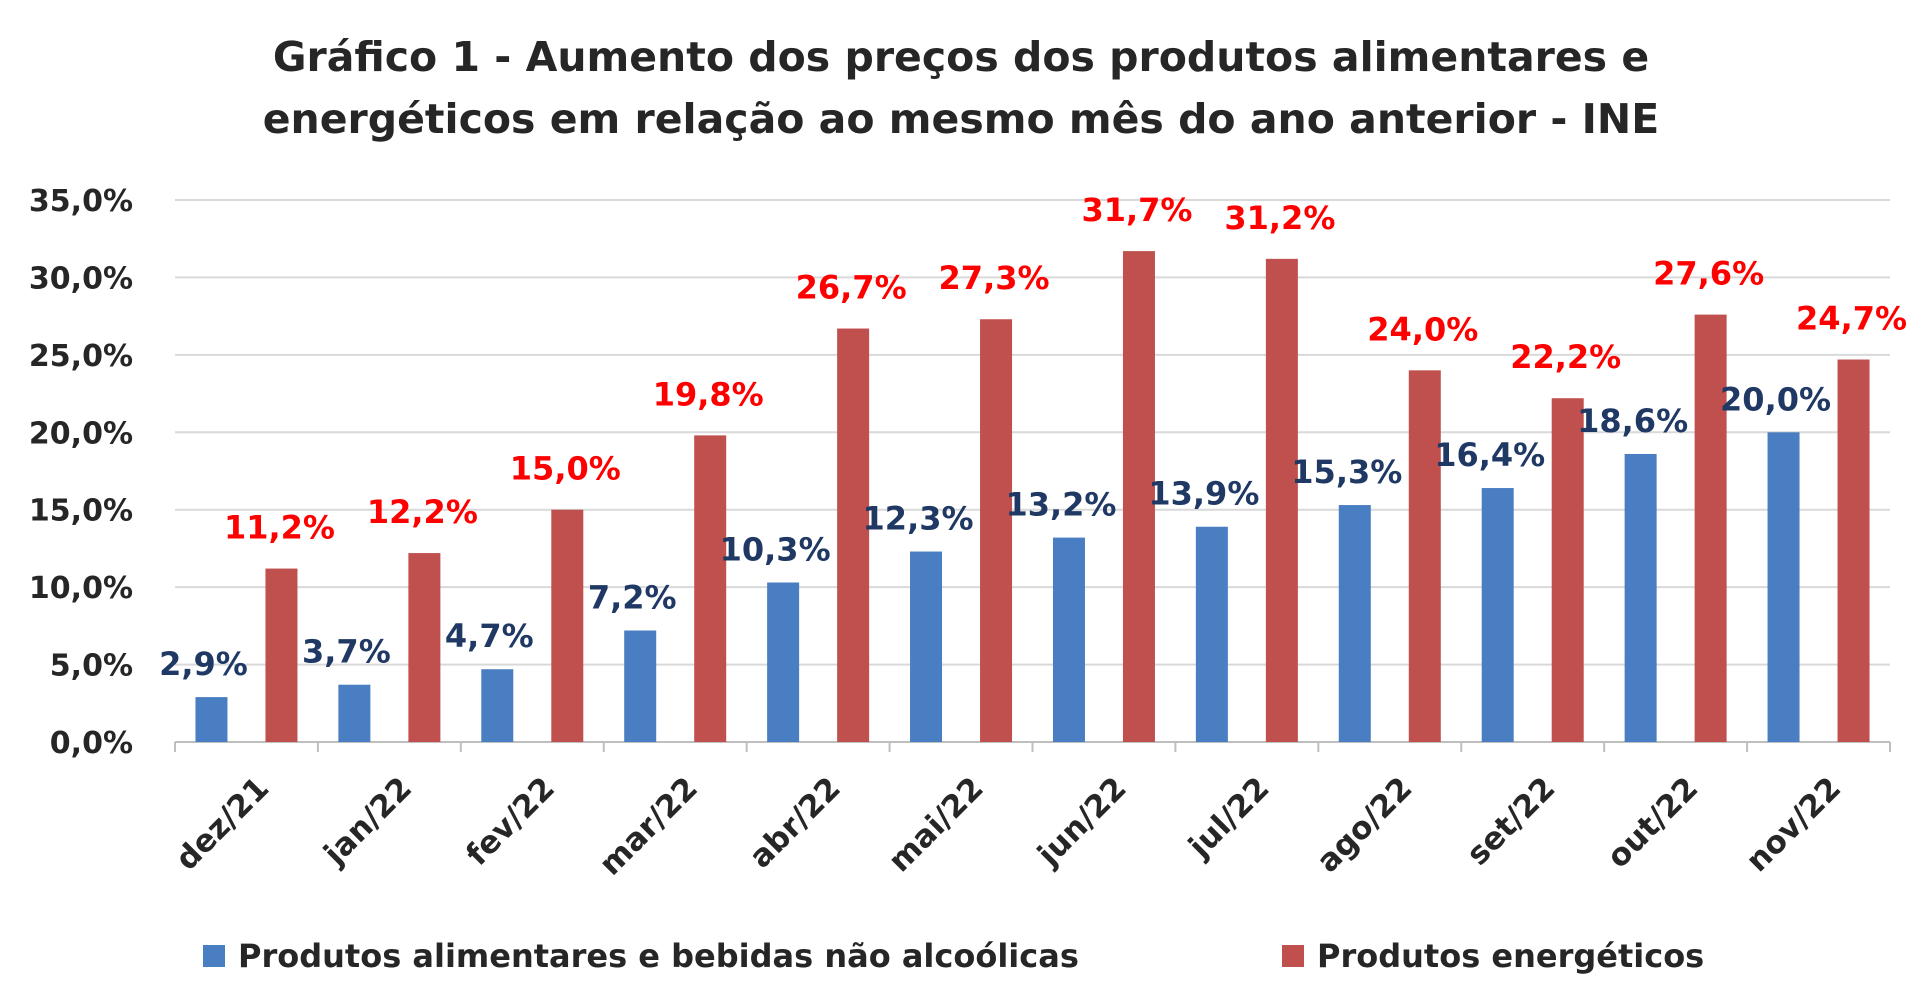 The width and height of the screenshot is (1923, 1008). Describe the element at coordinates (81, 472) in the screenshot. I see `y-axis-ticks: 0,0% 5,0% 10,0% 15,0% 20,0% 25,0% 30,0% 35,0%` at that location.